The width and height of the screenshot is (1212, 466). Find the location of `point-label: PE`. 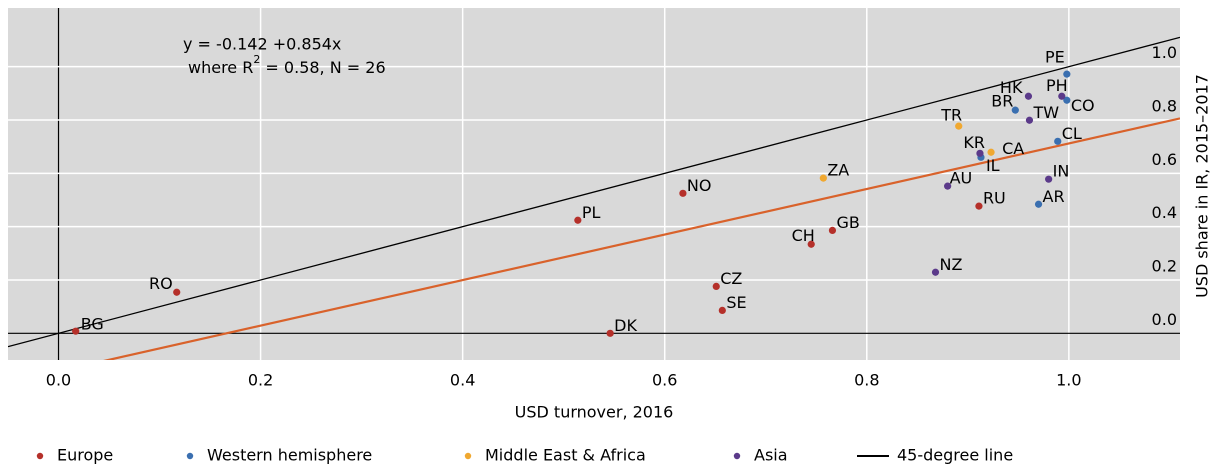

point-label: PE is located at coordinates (1055, 57).